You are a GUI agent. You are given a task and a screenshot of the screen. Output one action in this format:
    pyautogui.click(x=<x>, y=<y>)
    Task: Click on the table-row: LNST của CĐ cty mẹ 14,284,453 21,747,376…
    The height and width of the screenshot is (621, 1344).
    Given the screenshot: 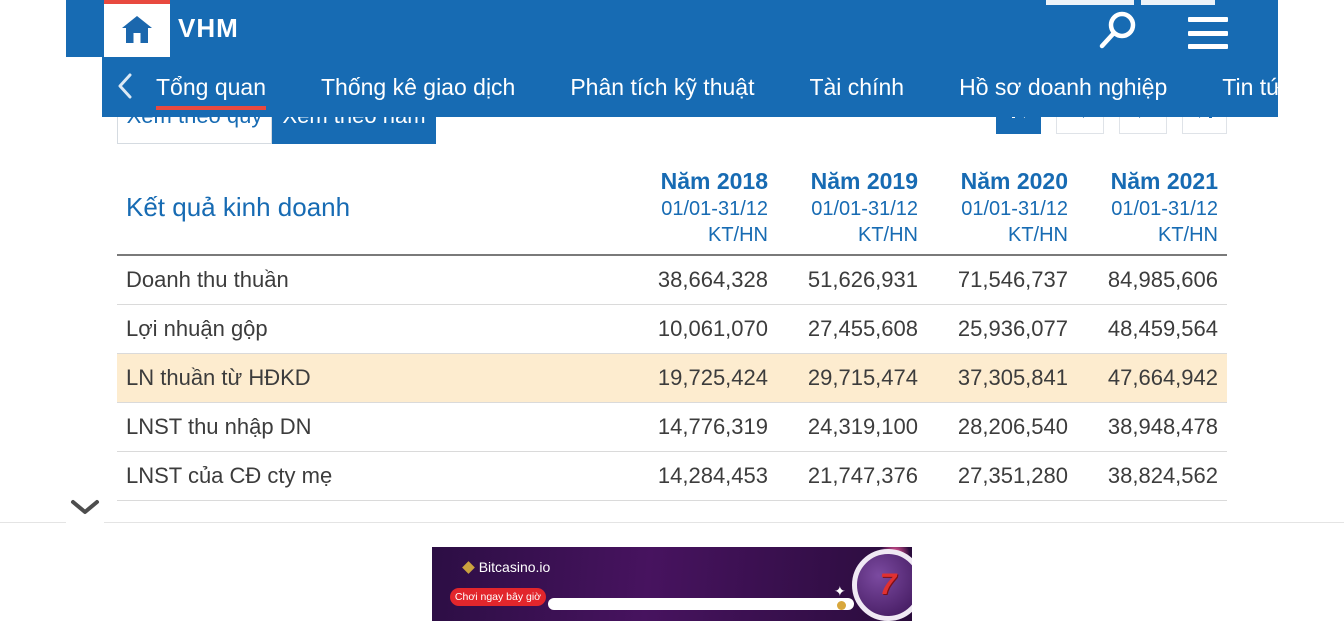 What is the action you would take?
    pyautogui.click(x=672, y=476)
    